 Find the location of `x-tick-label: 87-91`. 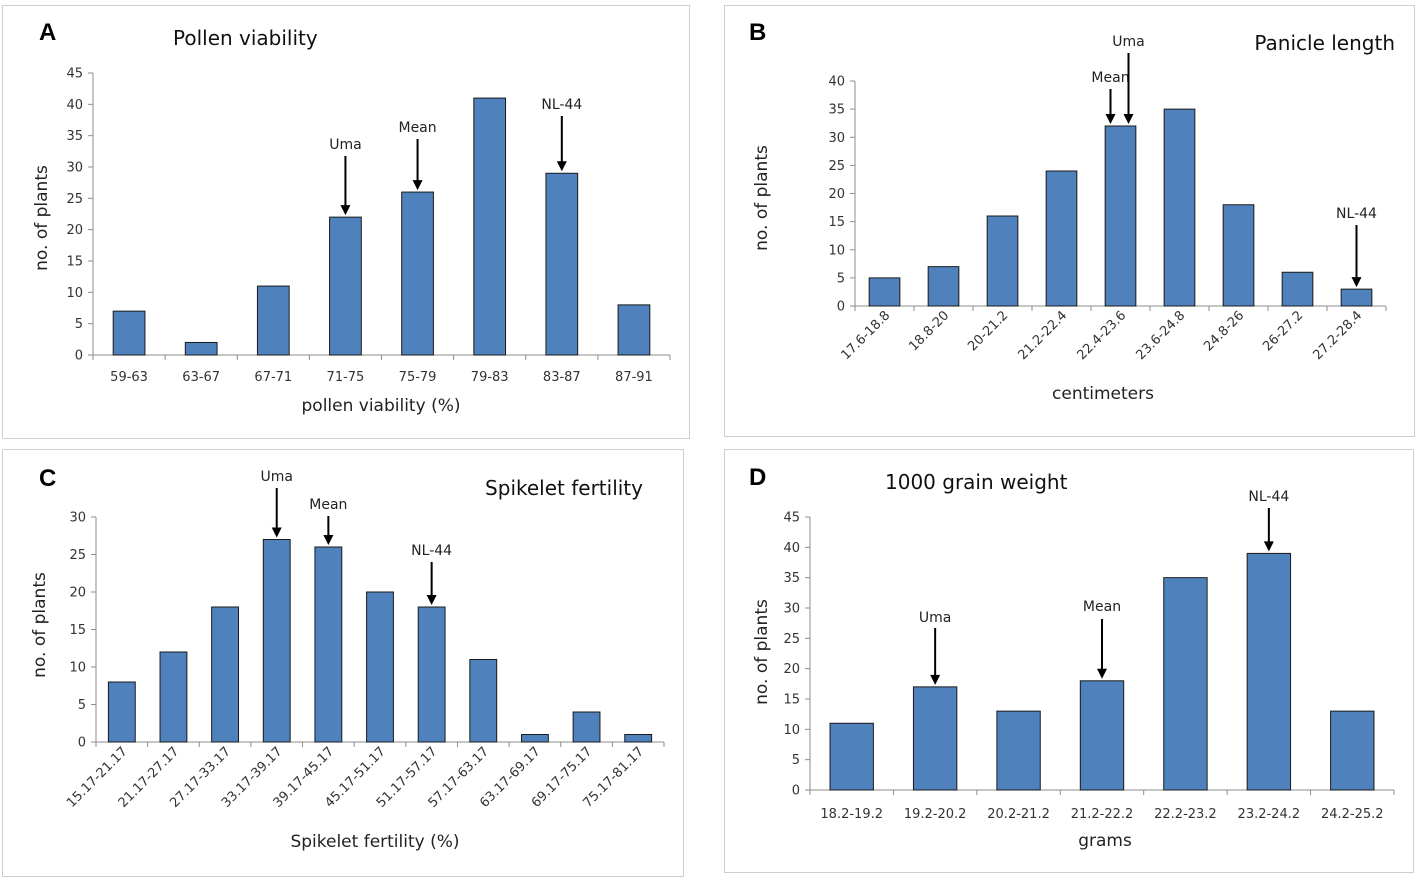

x-tick-label: 87-91 is located at coordinates (634, 377).